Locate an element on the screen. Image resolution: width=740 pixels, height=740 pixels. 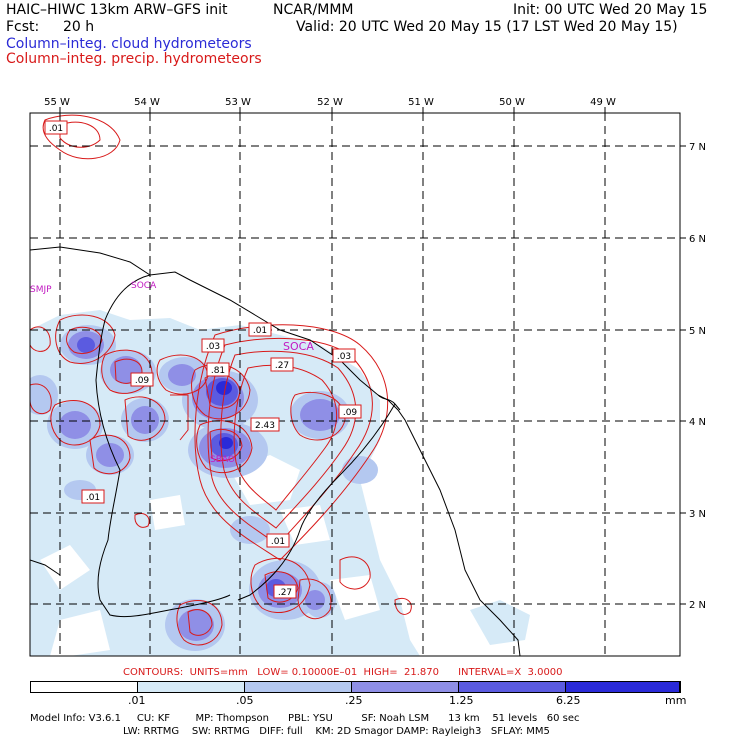
lat-label-6n: 6 N is located at coordinates (697, 239).